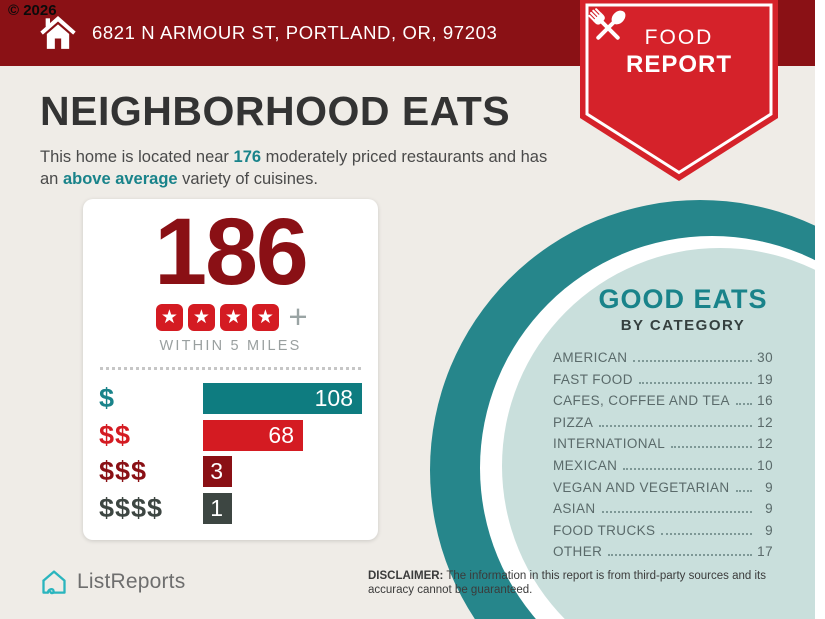  I want to click on intro-part2: moderately priced restaurants and has an, so click(294, 168).